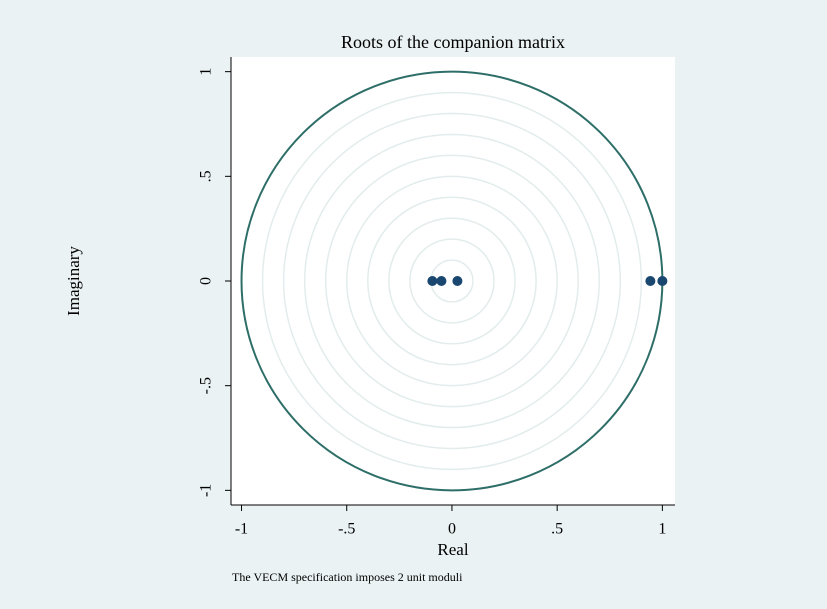 Image resolution: width=827 pixels, height=609 pixels. I want to click on y-tick-label: 0, so click(206, 281).